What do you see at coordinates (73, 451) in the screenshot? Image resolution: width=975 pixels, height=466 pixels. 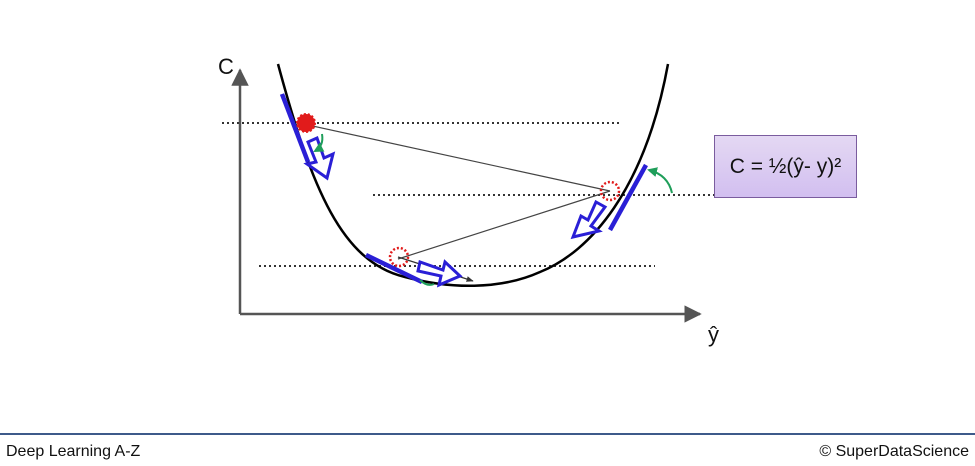 I see `course-title: Deep Learning A-Z` at bounding box center [73, 451].